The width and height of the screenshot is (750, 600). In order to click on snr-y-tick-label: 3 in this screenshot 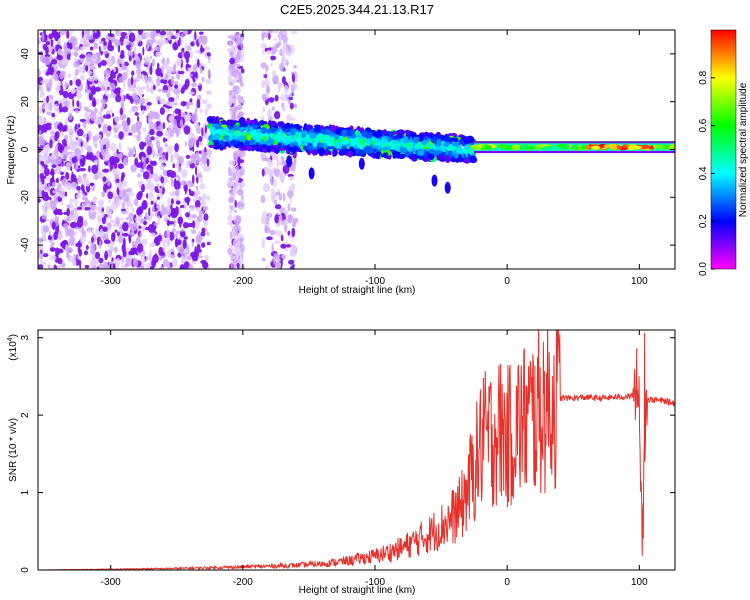, I will do `click(25, 338)`.